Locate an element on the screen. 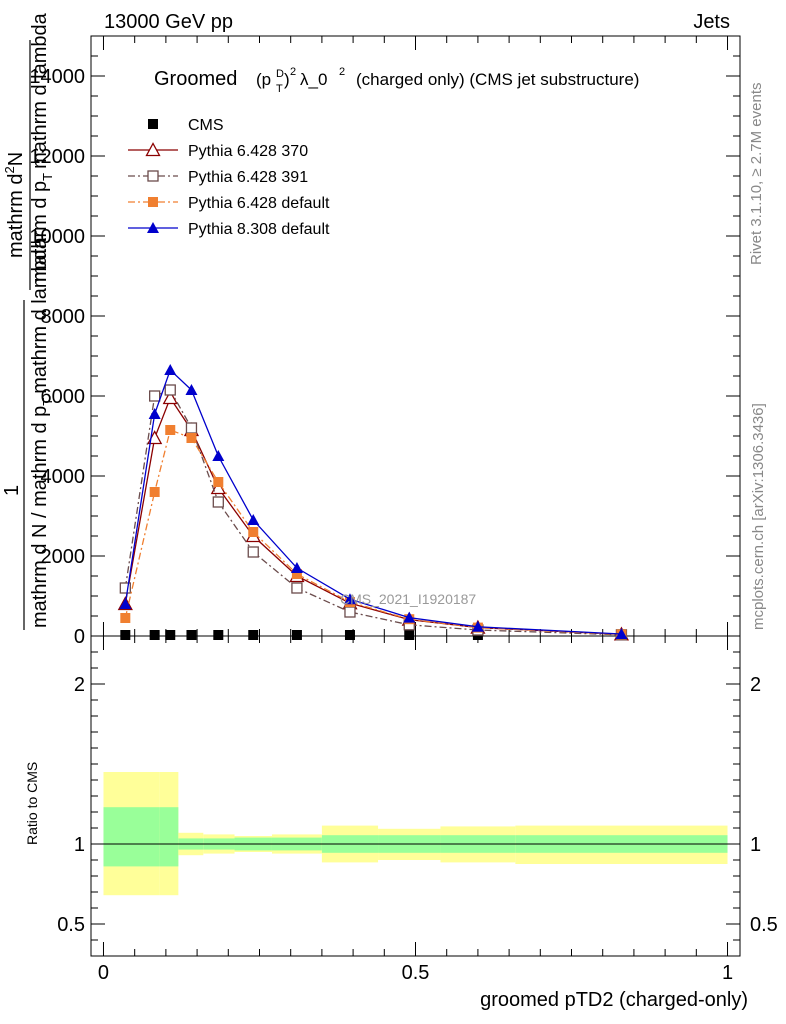 The image size is (786, 1024). legend-label: Pythia 8.308 default is located at coordinates (259, 229).